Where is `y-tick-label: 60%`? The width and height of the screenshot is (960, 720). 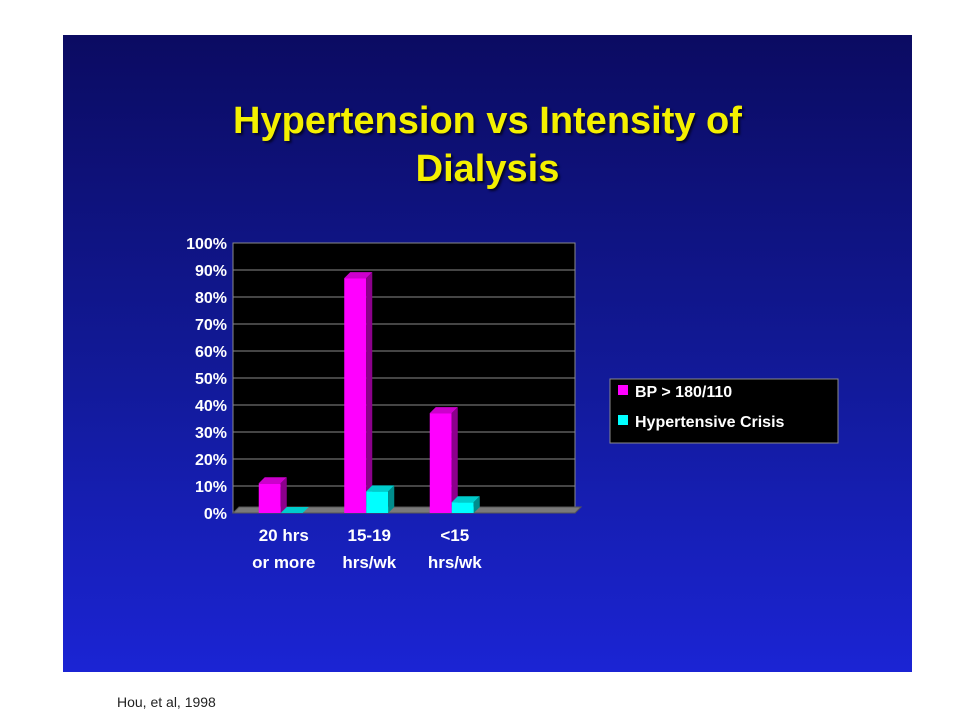
y-tick-label: 60% is located at coordinates (211, 352).